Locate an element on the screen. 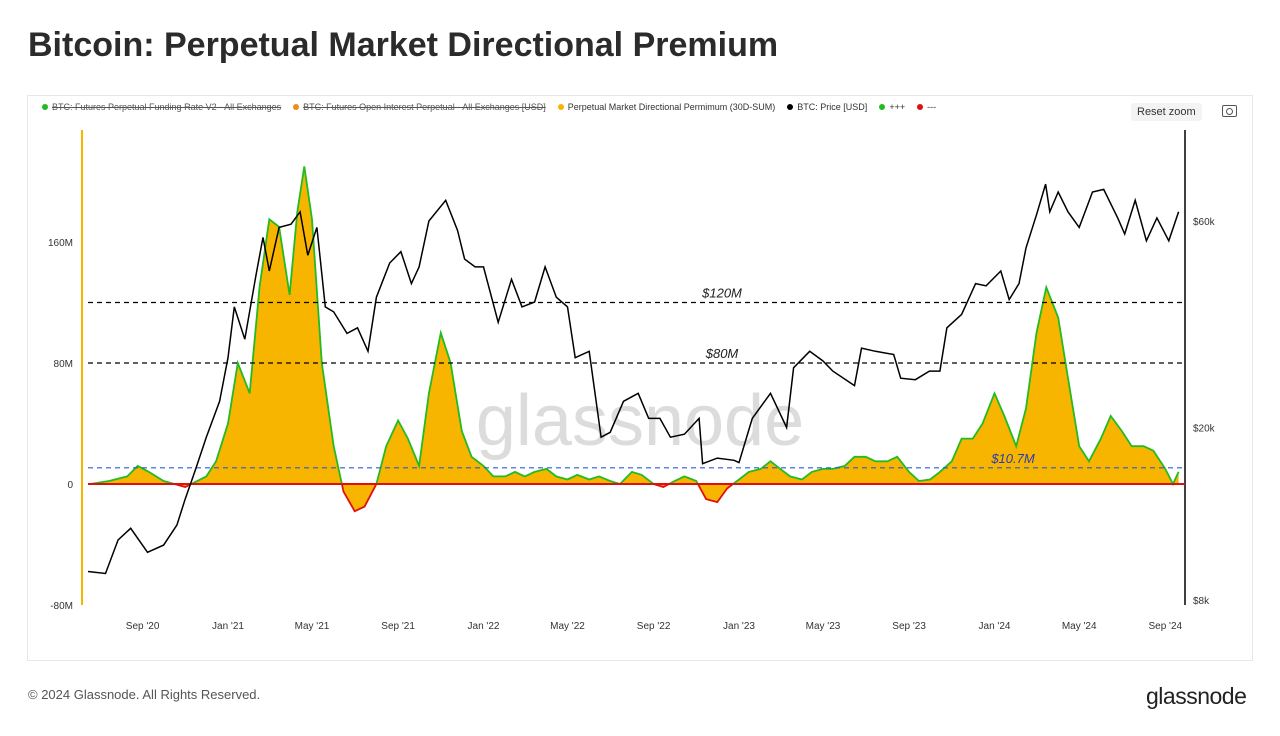  reference-line-label: $120M is located at coordinates (721, 293).